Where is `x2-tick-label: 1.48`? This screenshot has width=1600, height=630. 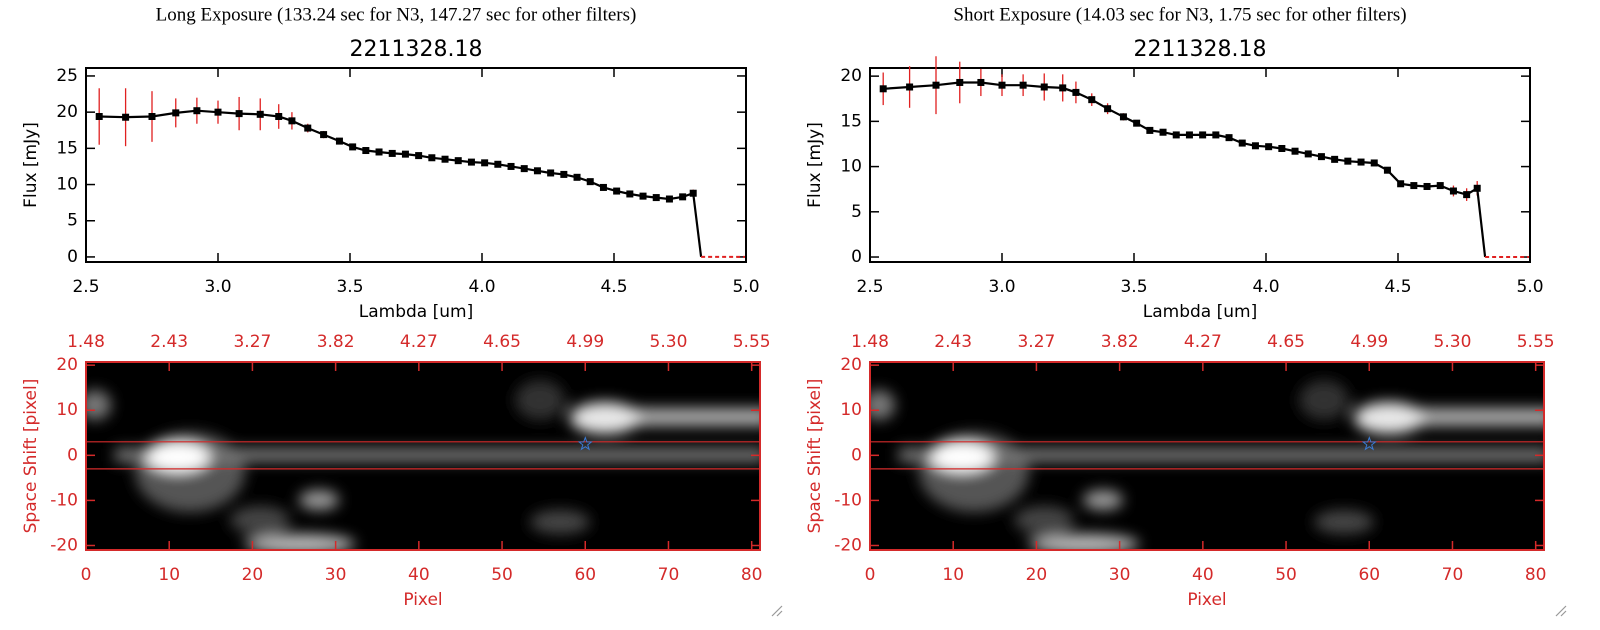
x2-tick-label: 1.48 is located at coordinates (870, 342).